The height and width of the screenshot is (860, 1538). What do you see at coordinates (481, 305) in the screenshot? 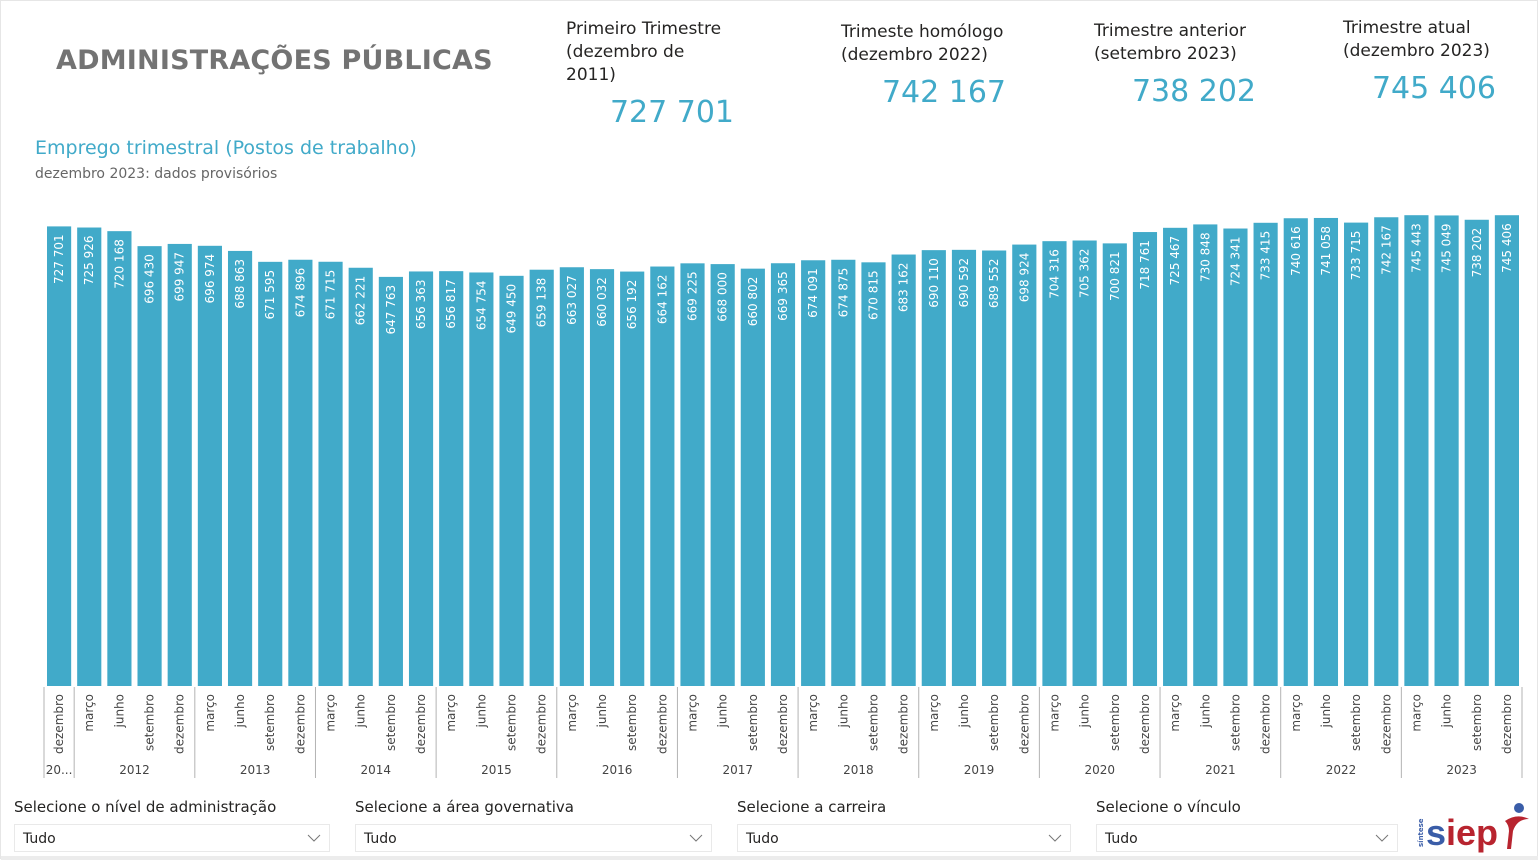
I see `bar-data-label: 654 754` at bounding box center [481, 305].